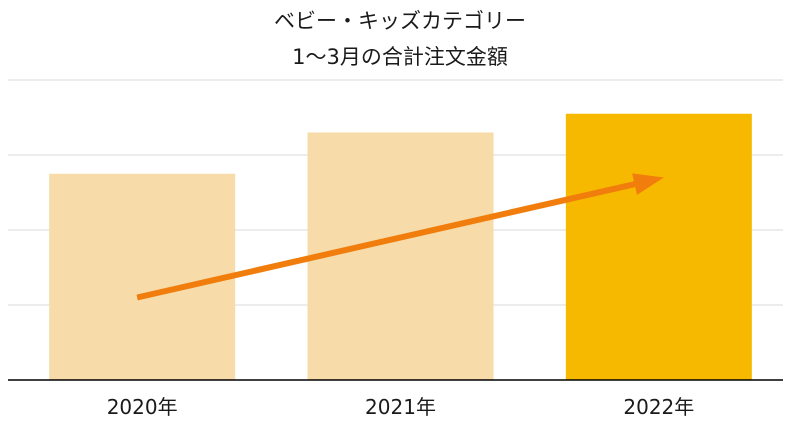 This screenshot has width=800, height=430. I want to click on x-tick-labels: 2020年 2021年 2022年, so click(401, 407).